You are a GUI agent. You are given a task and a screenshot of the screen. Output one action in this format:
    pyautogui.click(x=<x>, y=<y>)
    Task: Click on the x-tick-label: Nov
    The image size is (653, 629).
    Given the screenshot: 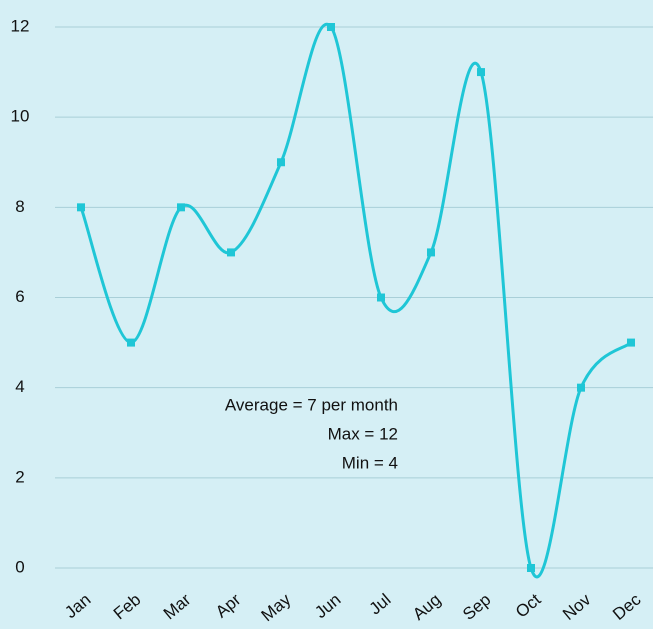 What is the action you would take?
    pyautogui.click(x=577, y=607)
    